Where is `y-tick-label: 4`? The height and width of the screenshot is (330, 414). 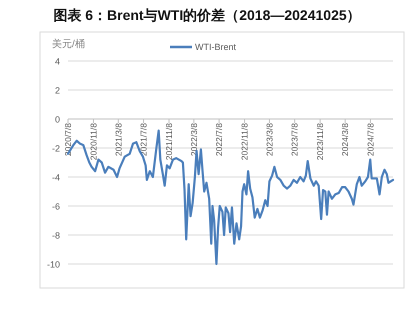 y-tick-label: 4 is located at coordinates (57, 61).